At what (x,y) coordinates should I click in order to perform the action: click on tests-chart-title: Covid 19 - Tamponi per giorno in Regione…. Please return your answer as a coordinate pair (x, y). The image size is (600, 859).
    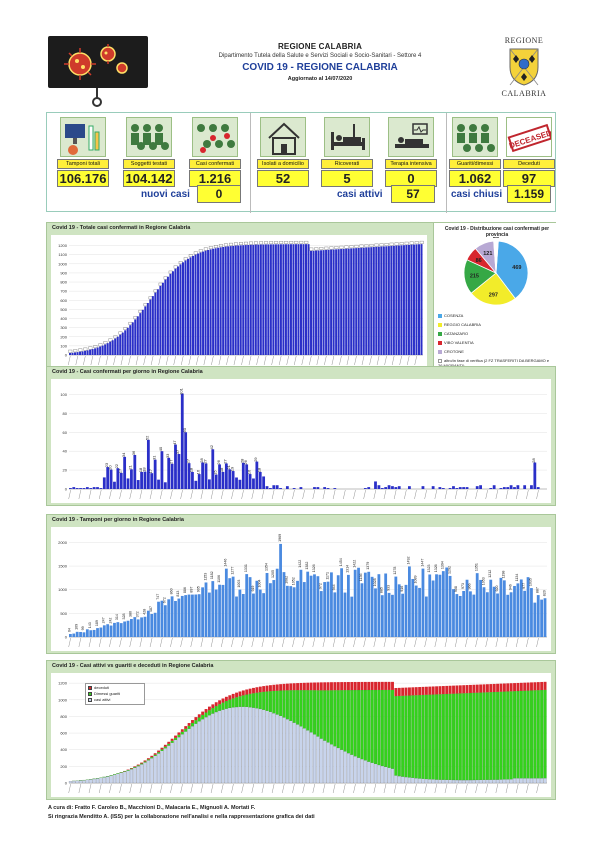
    Looking at the image, I should click on (118, 520).